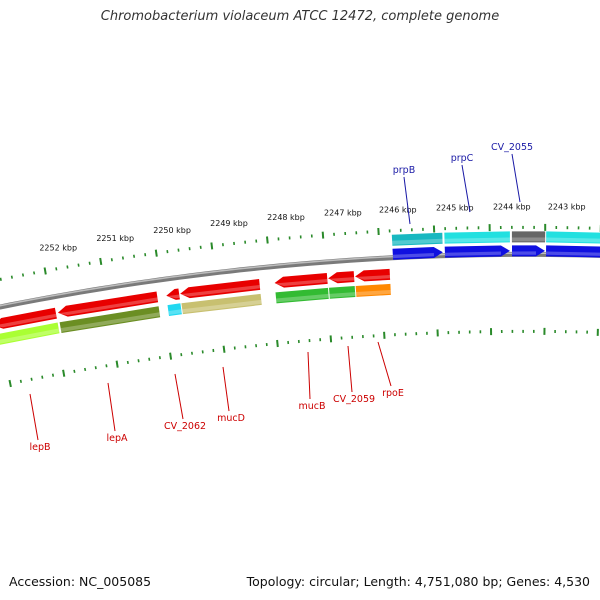 The width and height of the screenshot is (600, 600). Describe the element at coordinates (462, 158) in the screenshot. I see `gene-label-prpC: prpC` at that location.